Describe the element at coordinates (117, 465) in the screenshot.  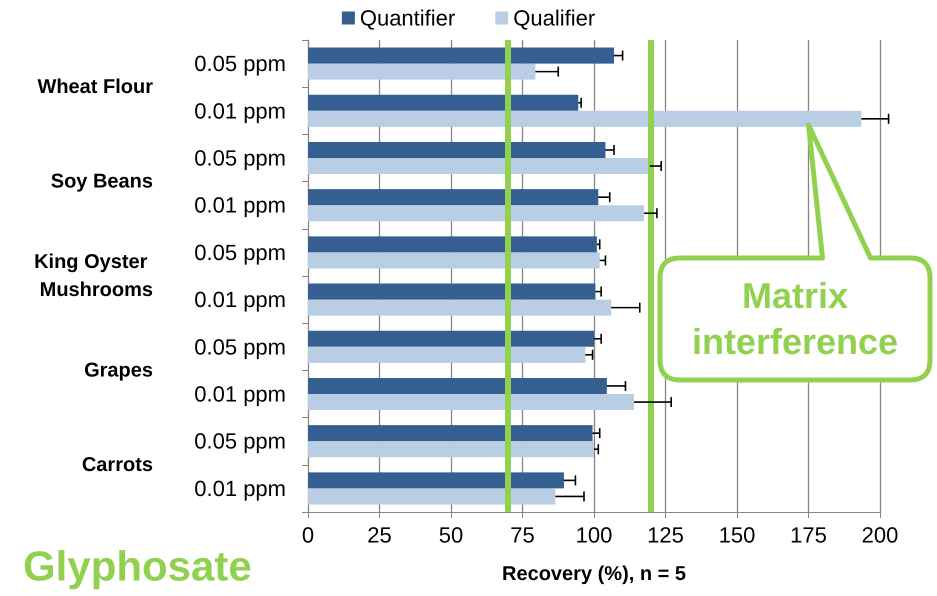
I see `text: Carrots` at that location.